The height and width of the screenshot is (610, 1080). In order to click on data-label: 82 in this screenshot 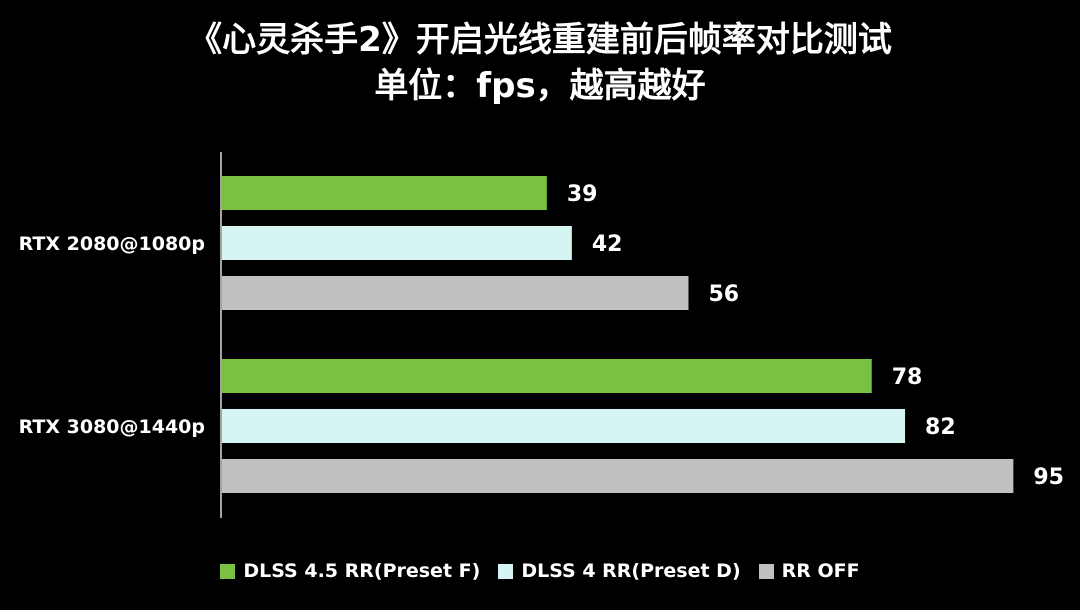, I will do `click(940, 427)`.